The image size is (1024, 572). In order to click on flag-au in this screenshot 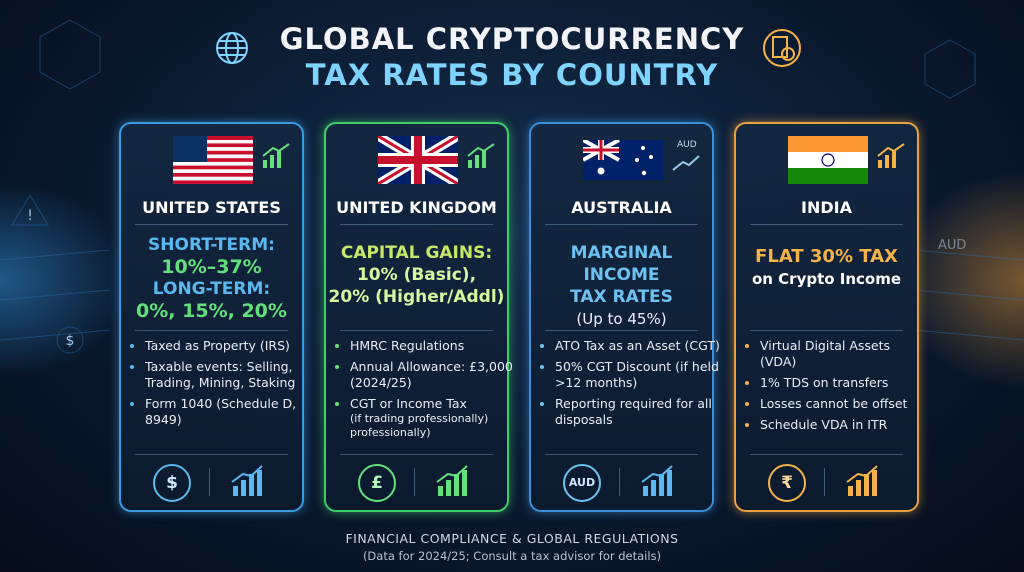, I will do `click(623, 160)`.